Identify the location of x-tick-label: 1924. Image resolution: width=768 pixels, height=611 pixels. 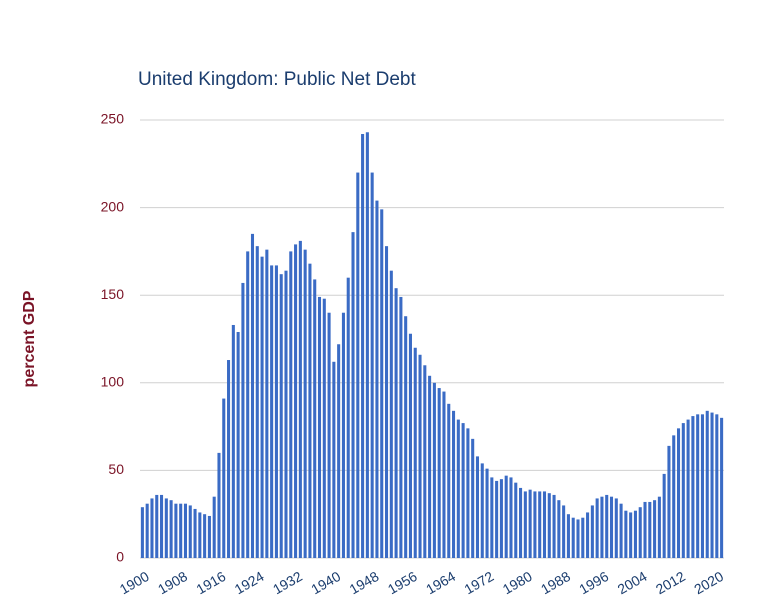
(249, 583).